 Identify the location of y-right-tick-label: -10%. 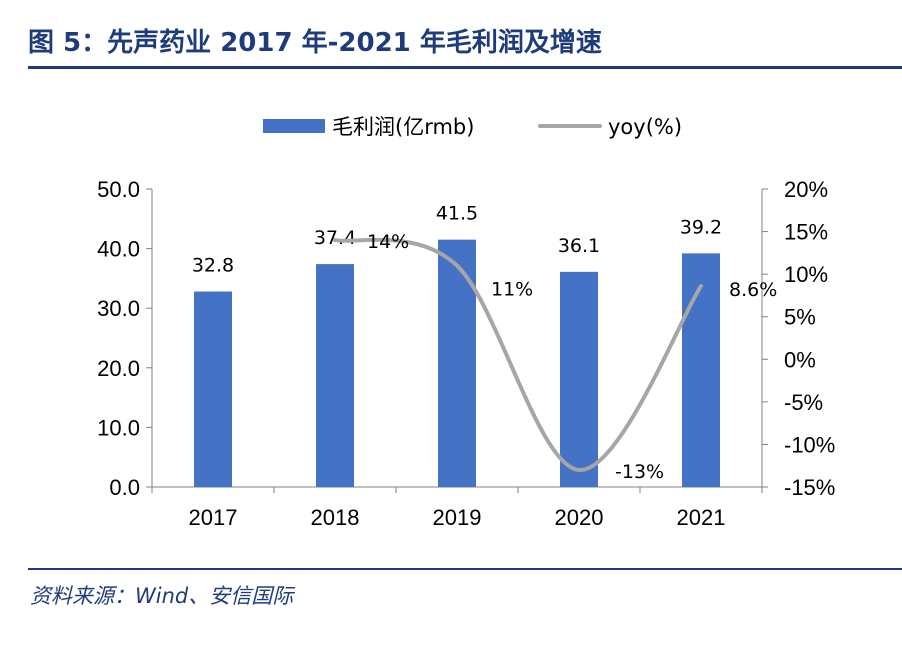
(809, 444).